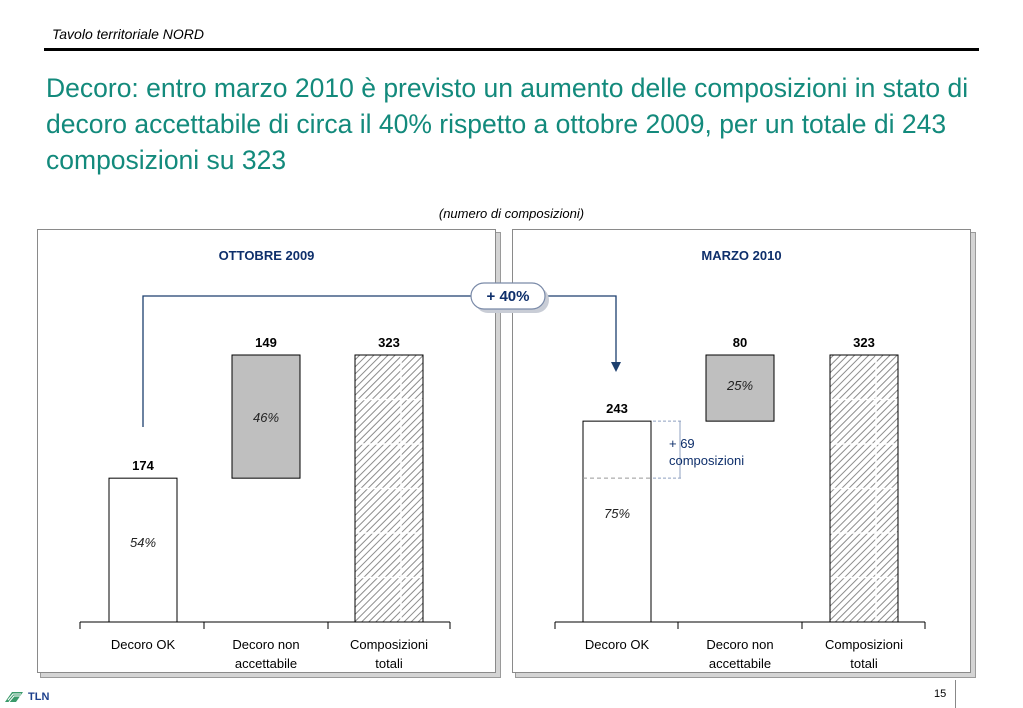 This screenshot has height=708, width=1023. What do you see at coordinates (143, 465) in the screenshot?
I see `value-label-0: 174` at bounding box center [143, 465].